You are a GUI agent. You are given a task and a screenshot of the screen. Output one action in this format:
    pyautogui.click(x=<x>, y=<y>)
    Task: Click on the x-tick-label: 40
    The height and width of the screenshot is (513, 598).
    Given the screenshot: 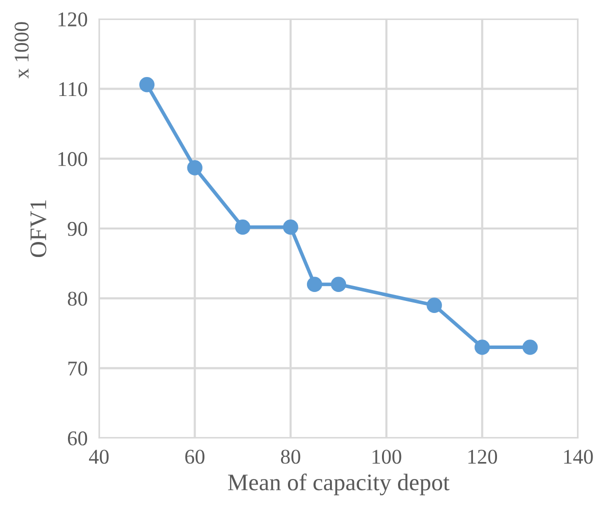 What is the action you would take?
    pyautogui.click(x=98, y=457)
    